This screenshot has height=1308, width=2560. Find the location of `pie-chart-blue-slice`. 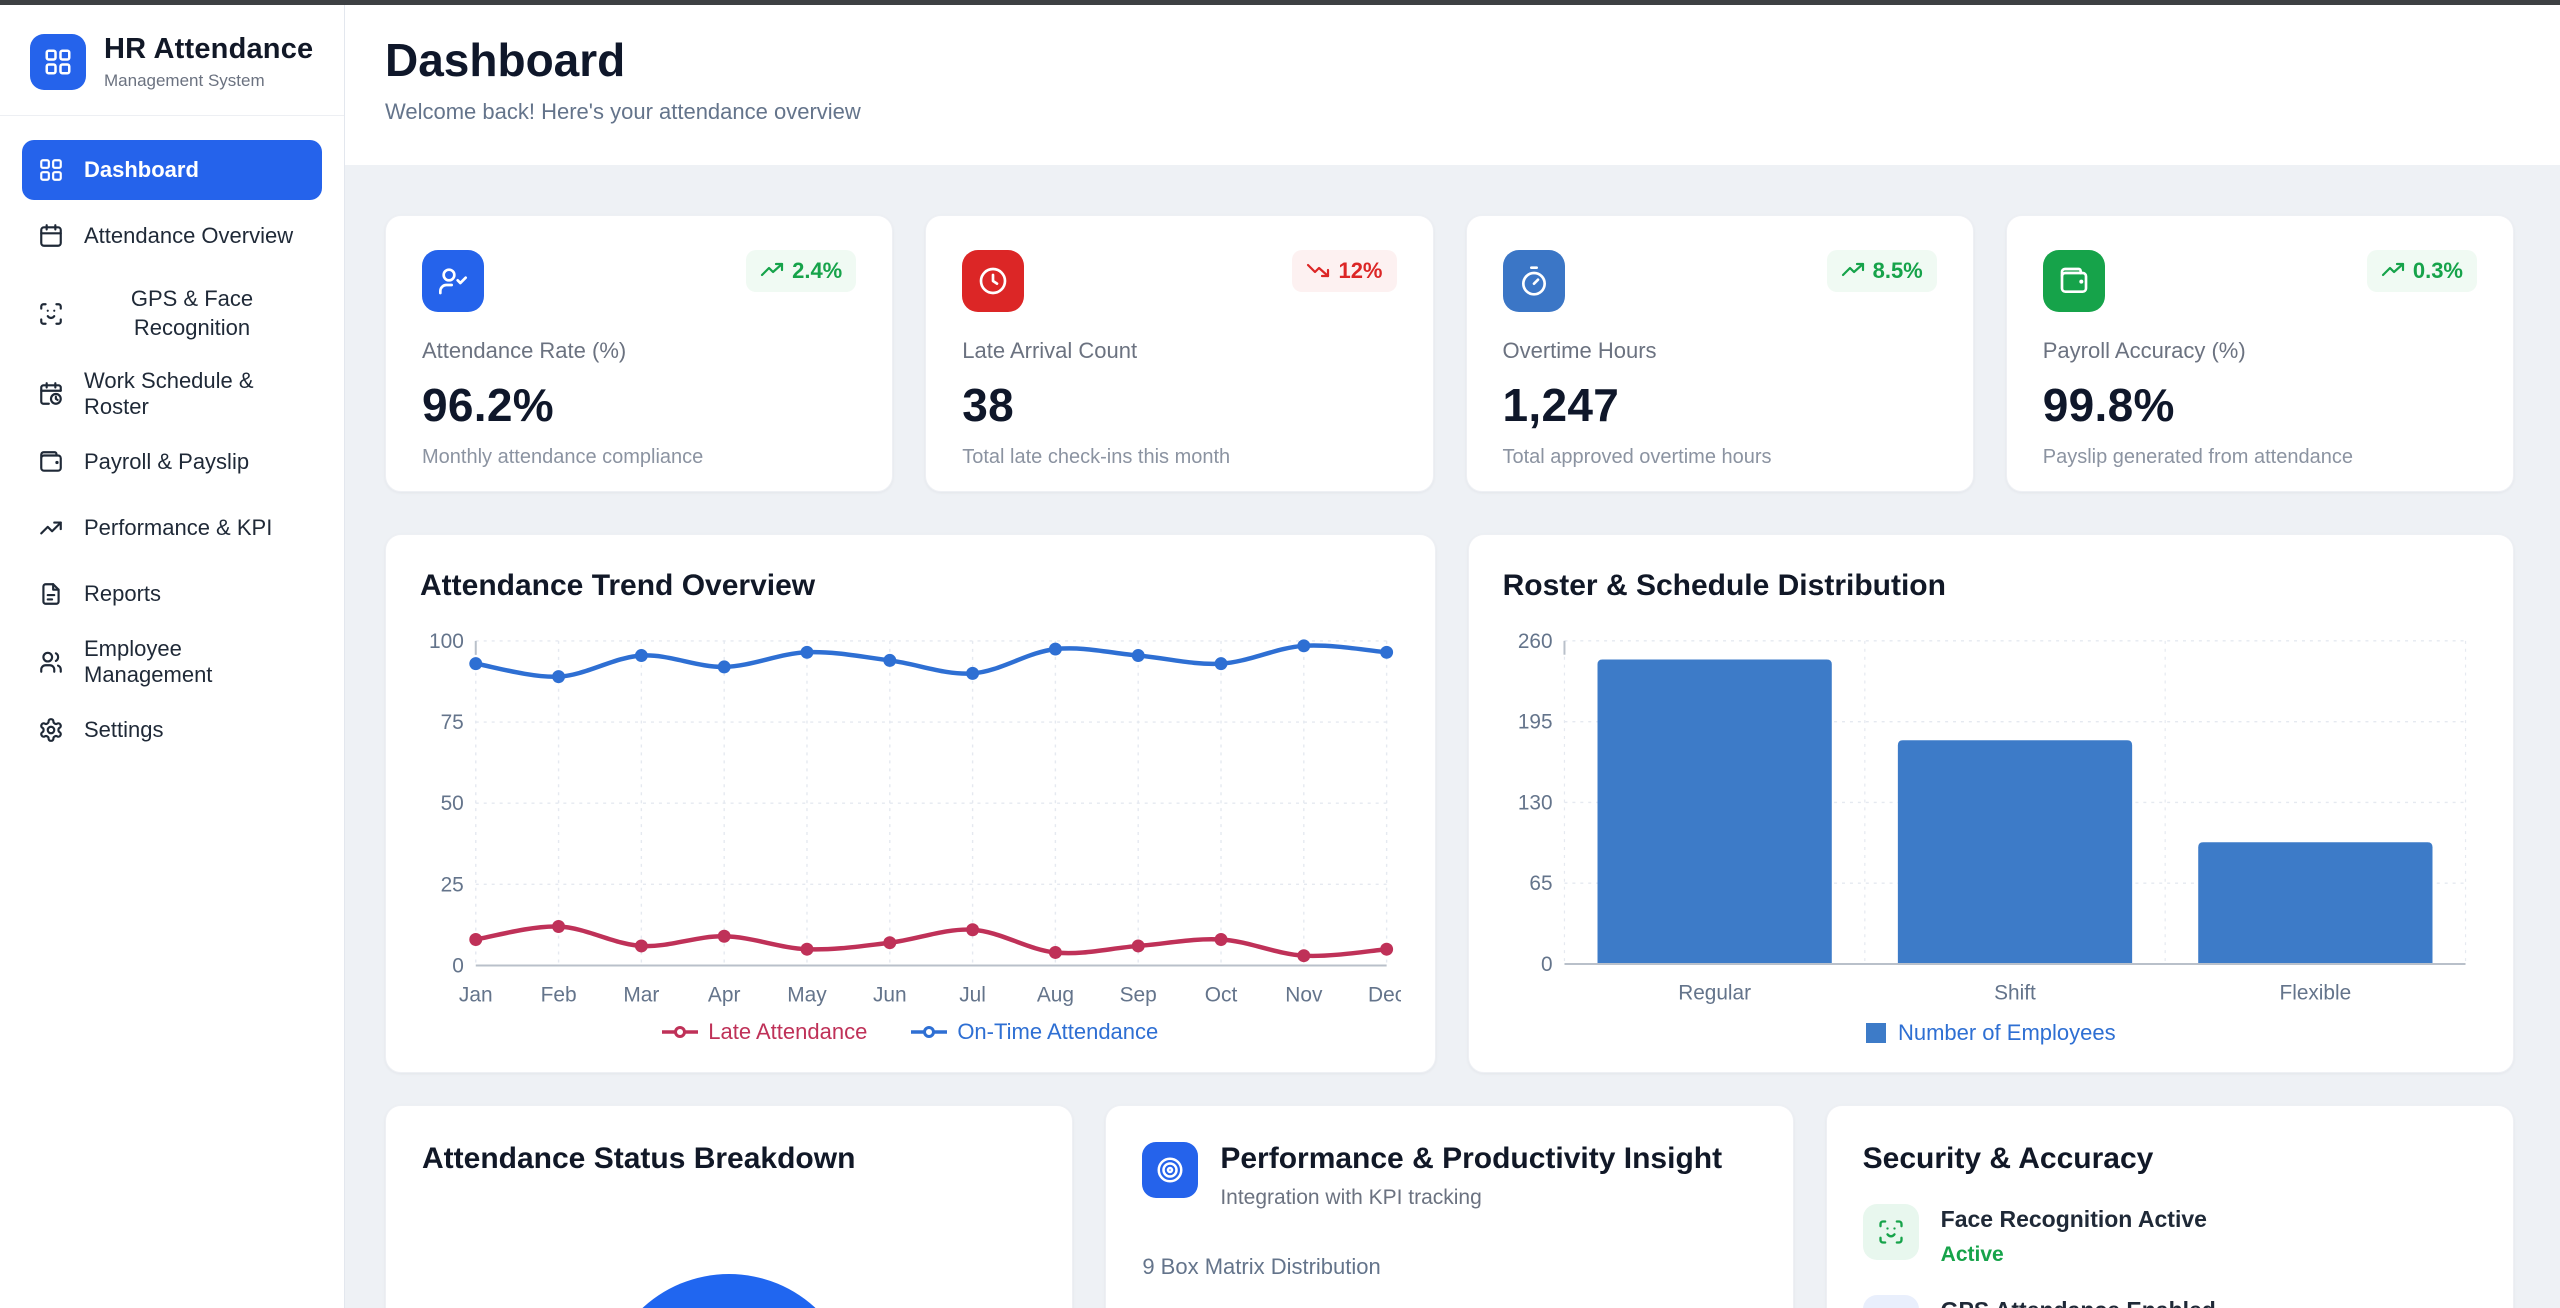

pie-chart-blue-slice is located at coordinates (729, 1291).